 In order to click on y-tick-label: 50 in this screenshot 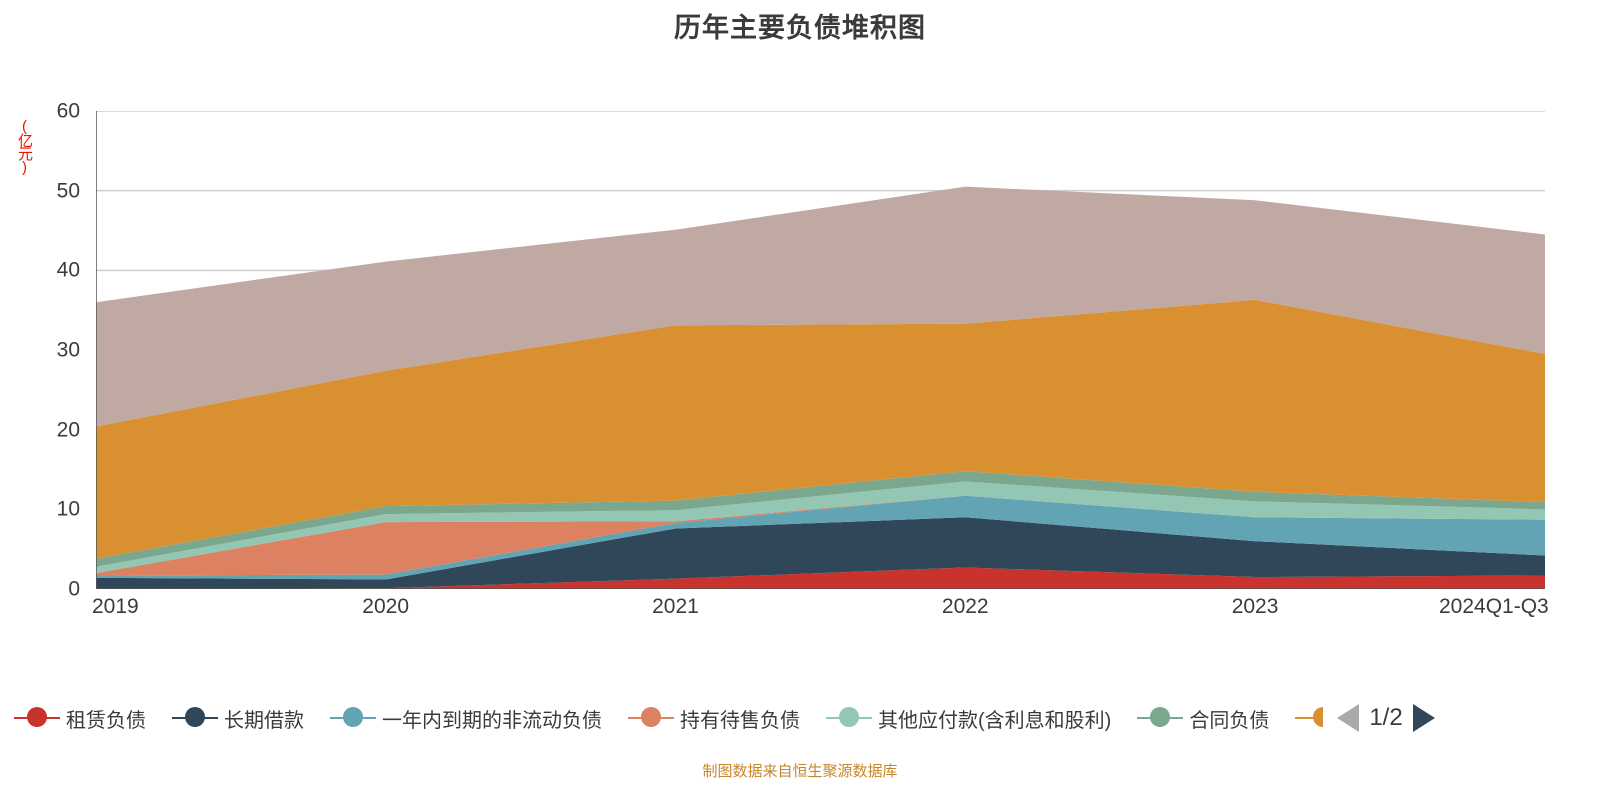, I will do `click(68, 191)`.